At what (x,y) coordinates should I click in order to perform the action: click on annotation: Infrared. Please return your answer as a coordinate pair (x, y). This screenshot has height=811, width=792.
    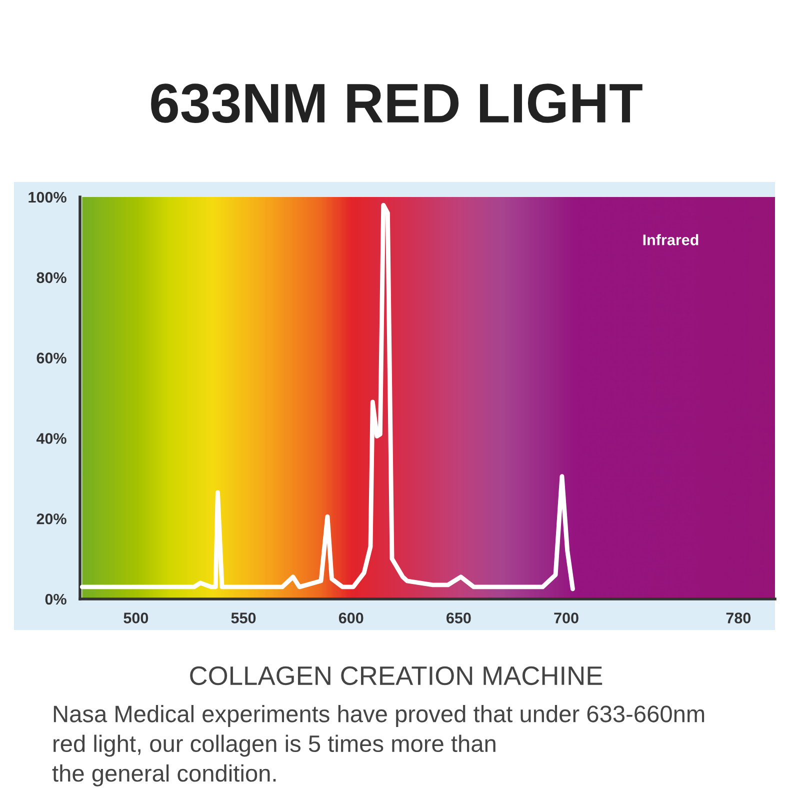
    Looking at the image, I should click on (670, 240).